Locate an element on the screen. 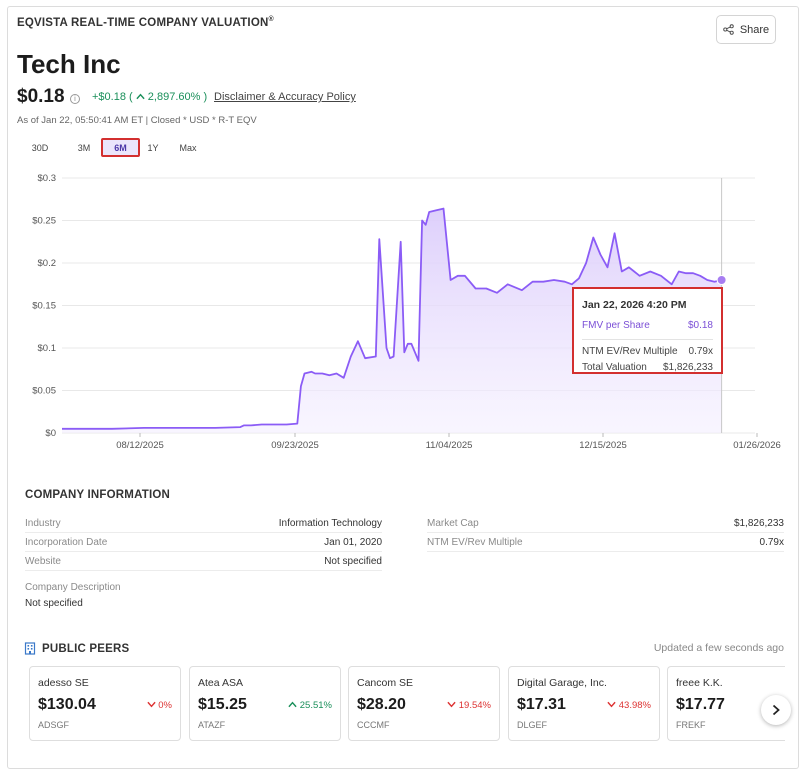  peer-price: $17.77 is located at coordinates (700, 704).